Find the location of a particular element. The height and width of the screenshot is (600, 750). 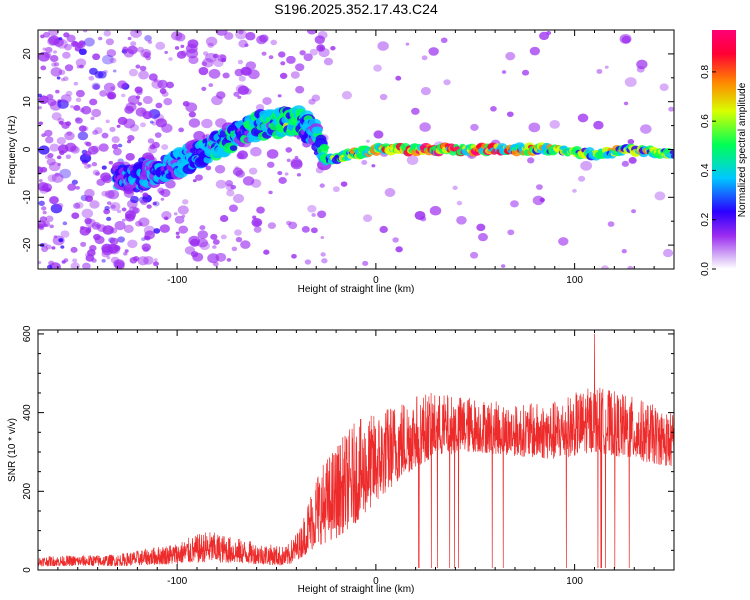

snr-y-tick-label: 200 is located at coordinates (27, 491).